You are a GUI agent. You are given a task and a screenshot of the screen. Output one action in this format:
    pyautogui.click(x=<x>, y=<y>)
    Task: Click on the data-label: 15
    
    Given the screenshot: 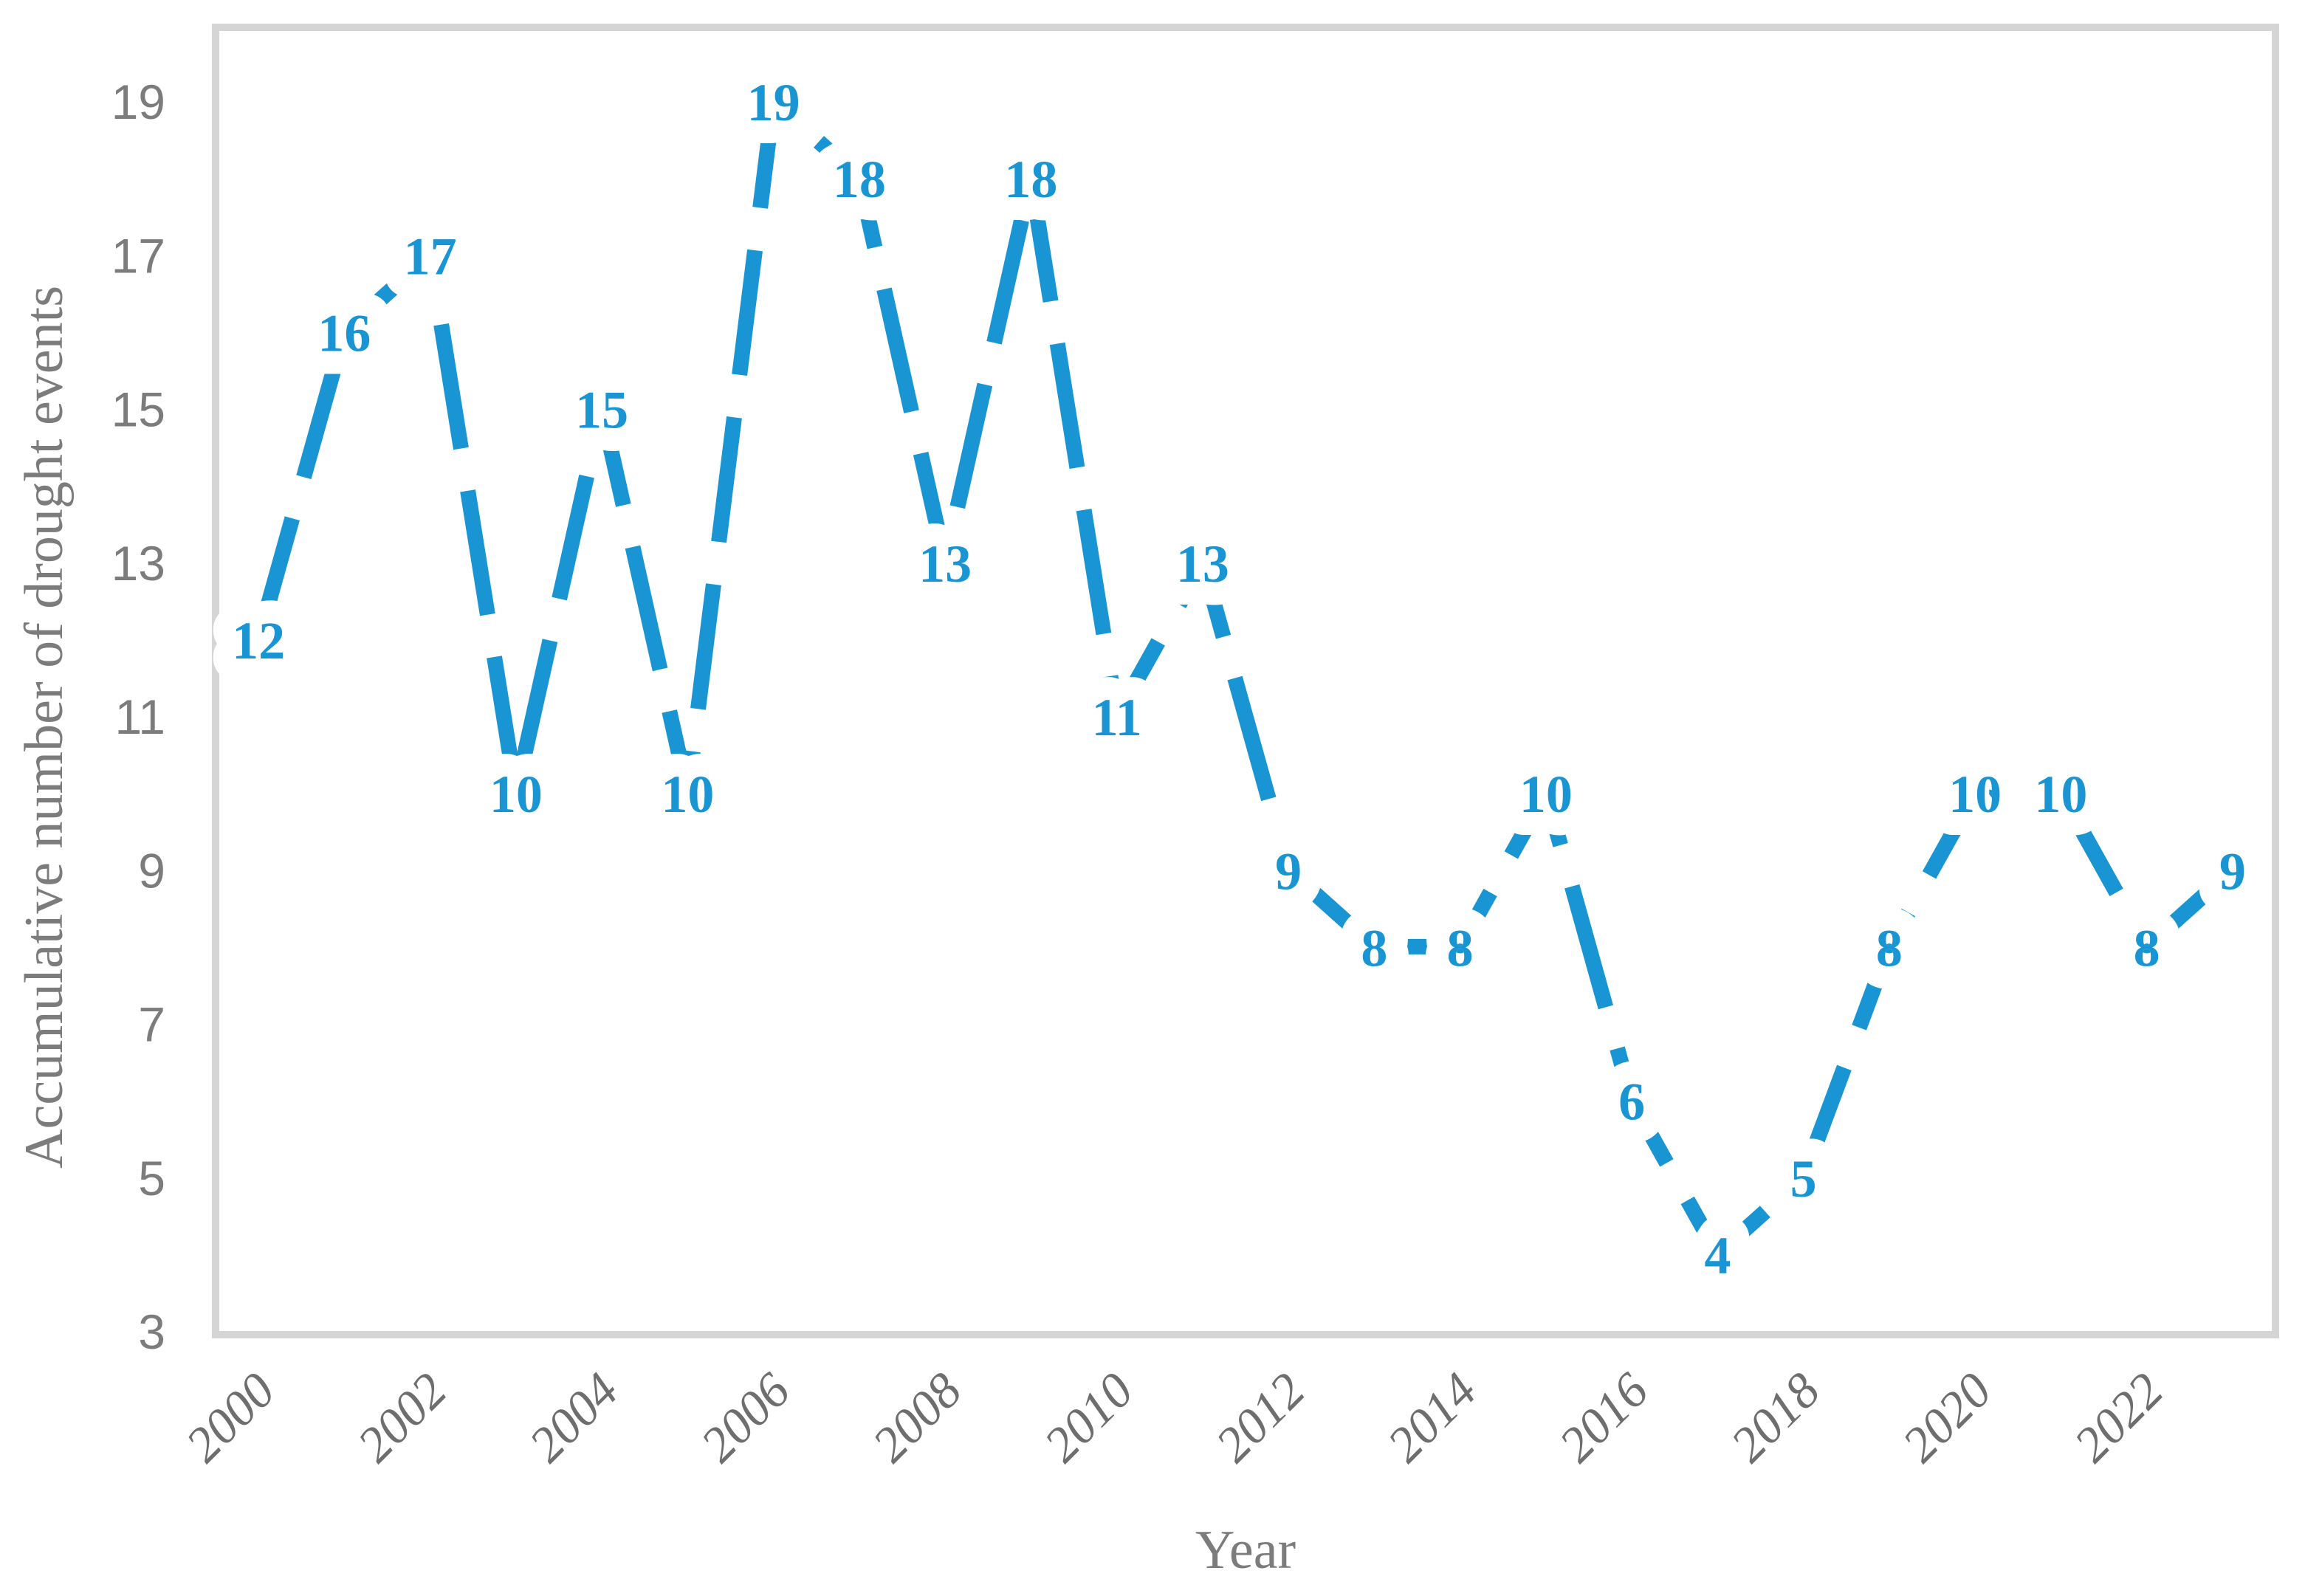 What is the action you would take?
    pyautogui.click(x=601, y=410)
    